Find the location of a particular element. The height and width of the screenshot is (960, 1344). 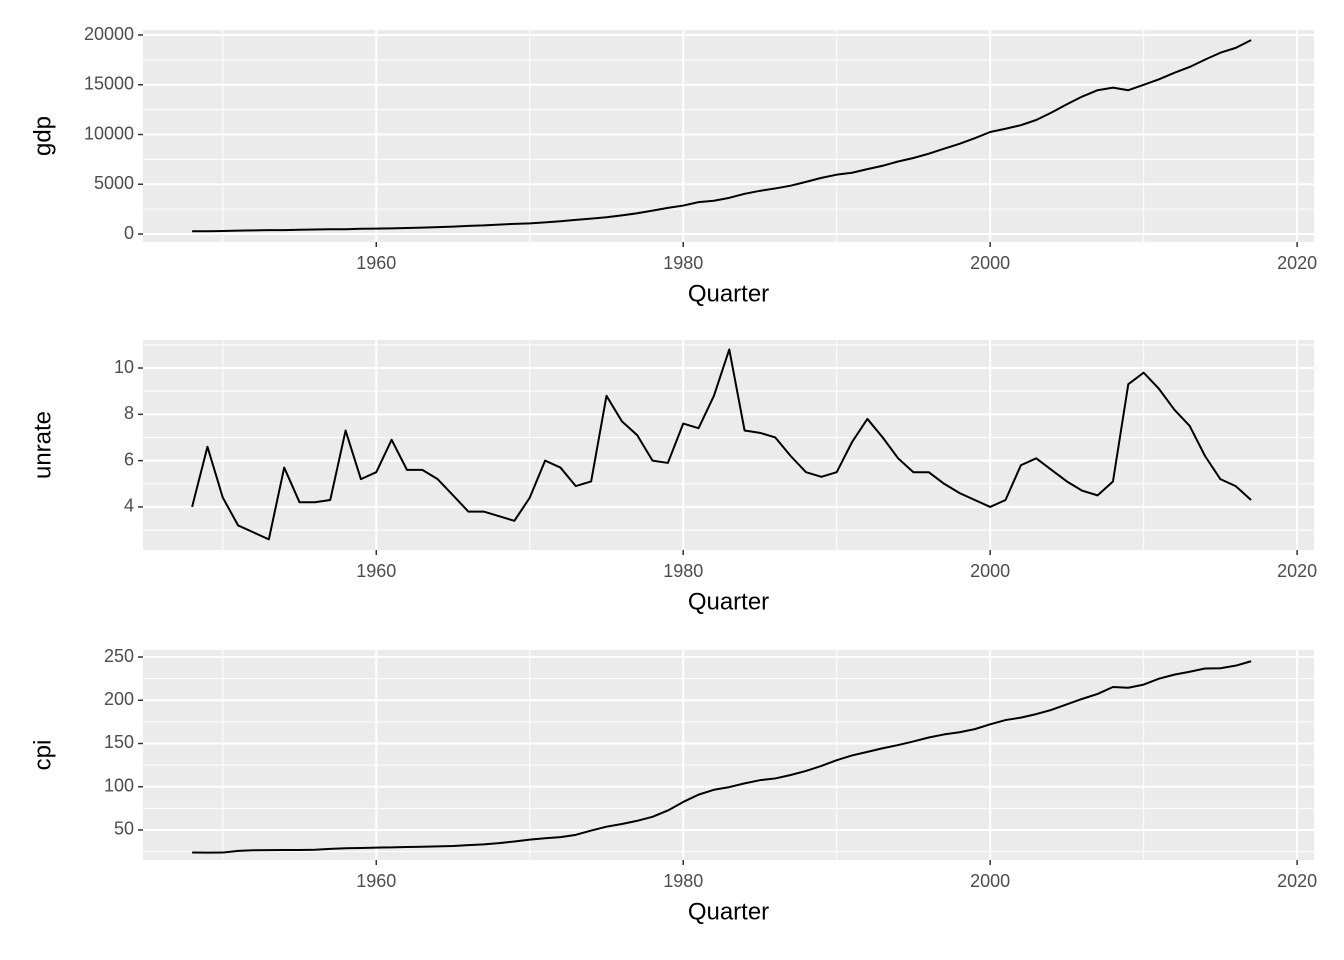

y-axis-title: cpi is located at coordinates (42, 755).